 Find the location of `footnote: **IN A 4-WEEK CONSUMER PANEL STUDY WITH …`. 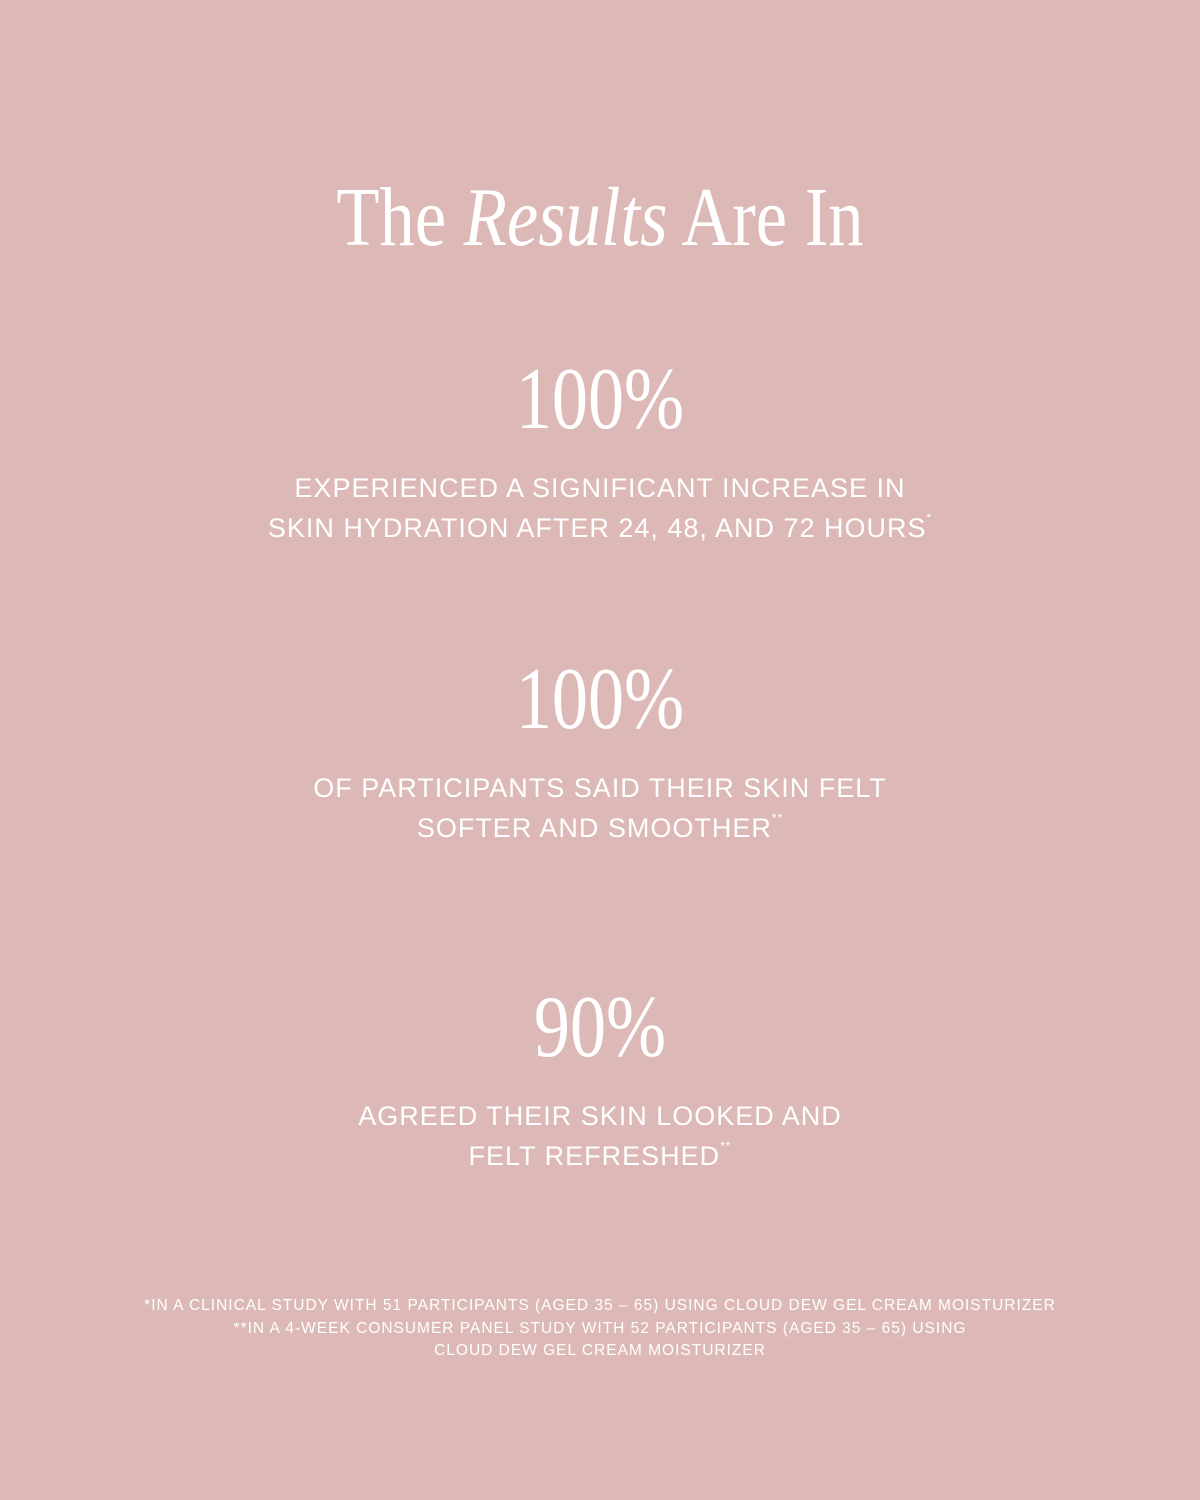

footnote: **IN A 4-WEEK CONSUMER PANEL STUDY WITH … is located at coordinates (600, 1328).